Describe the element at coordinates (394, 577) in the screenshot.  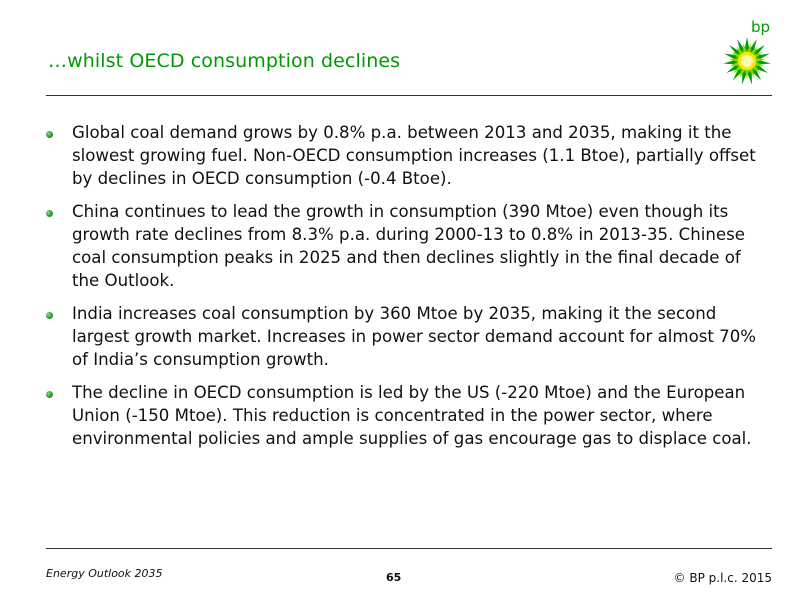
I see `page-number: 65` at that location.